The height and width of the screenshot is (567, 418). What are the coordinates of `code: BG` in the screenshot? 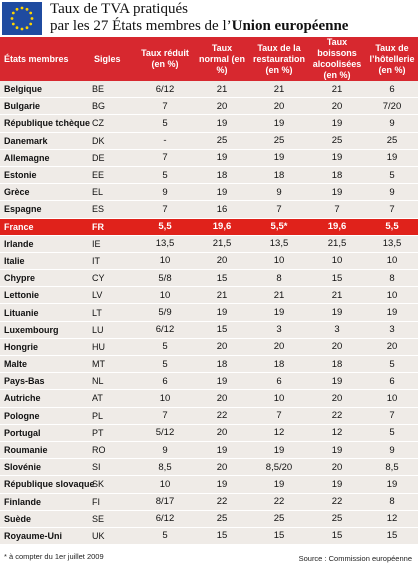 It's located at (114, 106).